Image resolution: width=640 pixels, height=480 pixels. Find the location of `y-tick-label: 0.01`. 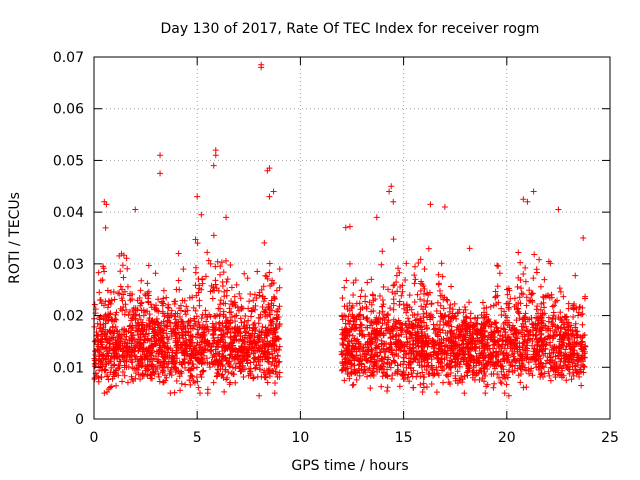

y-tick-label: 0.01 is located at coordinates (68, 368).